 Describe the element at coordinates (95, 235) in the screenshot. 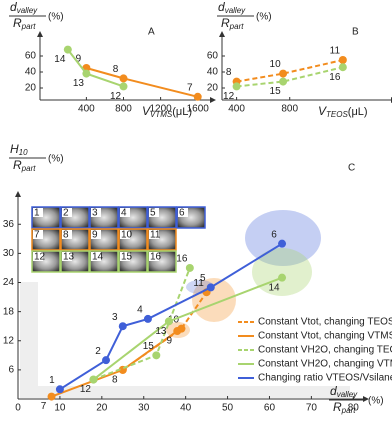

I see `inset-label: 9` at that location.